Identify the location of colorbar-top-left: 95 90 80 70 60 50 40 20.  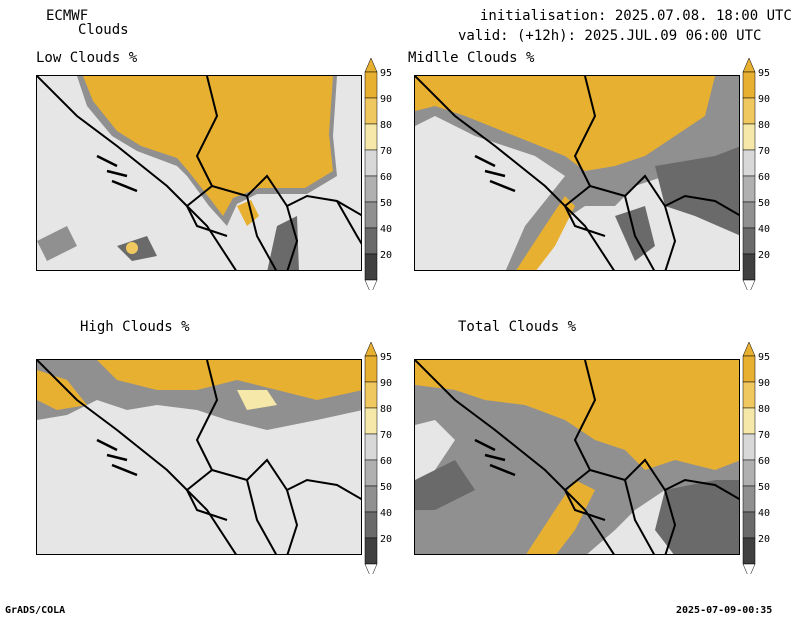
(384, 174).